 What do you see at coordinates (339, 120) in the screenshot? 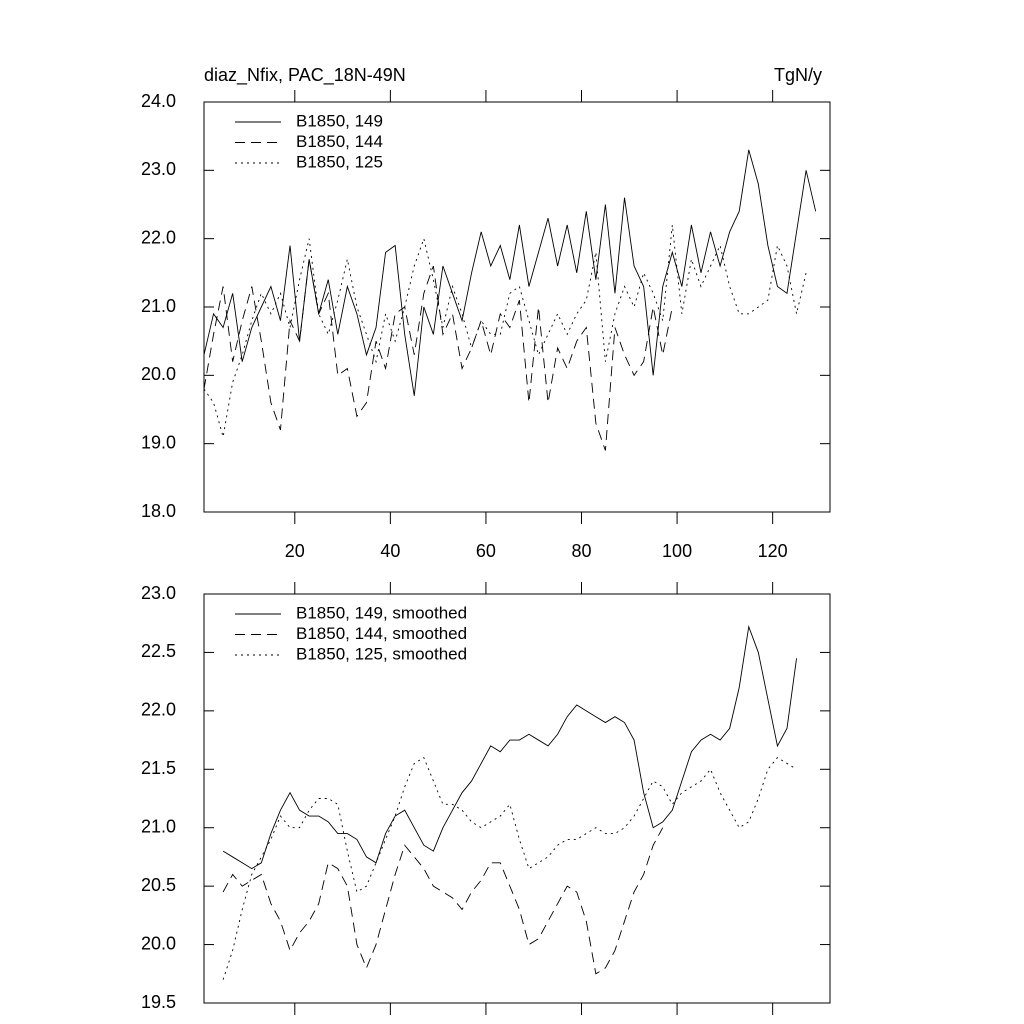
I see `legend-label: B1850, 149` at bounding box center [339, 120].